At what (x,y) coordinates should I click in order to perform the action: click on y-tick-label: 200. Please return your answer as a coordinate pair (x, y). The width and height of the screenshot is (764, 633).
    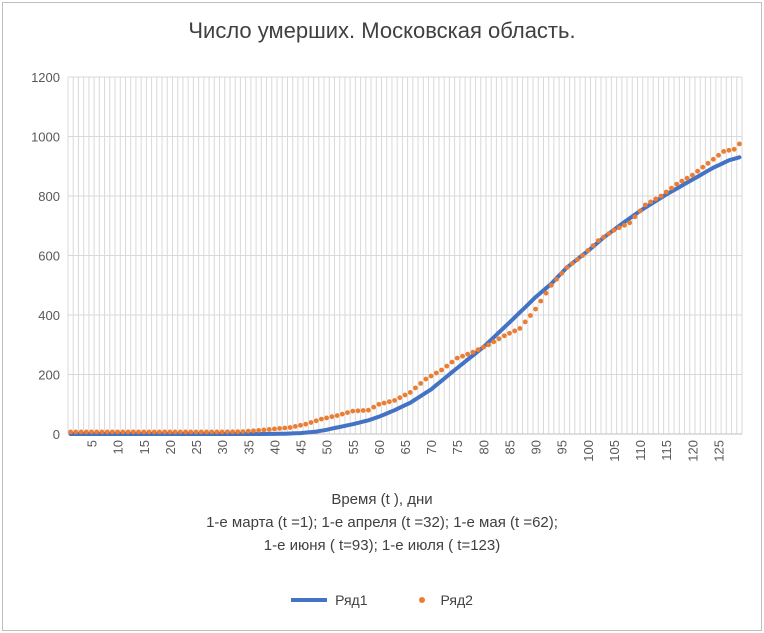
    Looking at the image, I should click on (49, 375).